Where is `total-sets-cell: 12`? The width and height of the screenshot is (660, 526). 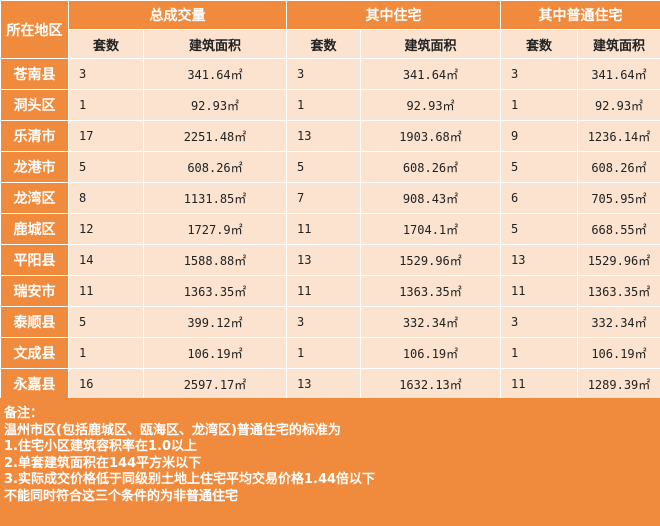 total-sets-cell: 12 is located at coordinates (106, 229).